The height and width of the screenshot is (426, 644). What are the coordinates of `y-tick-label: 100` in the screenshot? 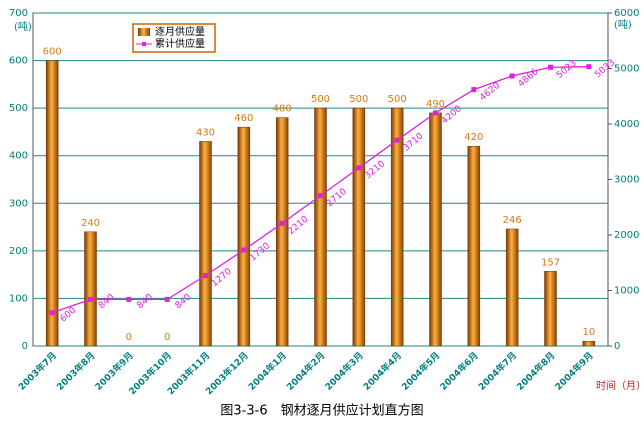 It's located at (18, 298).